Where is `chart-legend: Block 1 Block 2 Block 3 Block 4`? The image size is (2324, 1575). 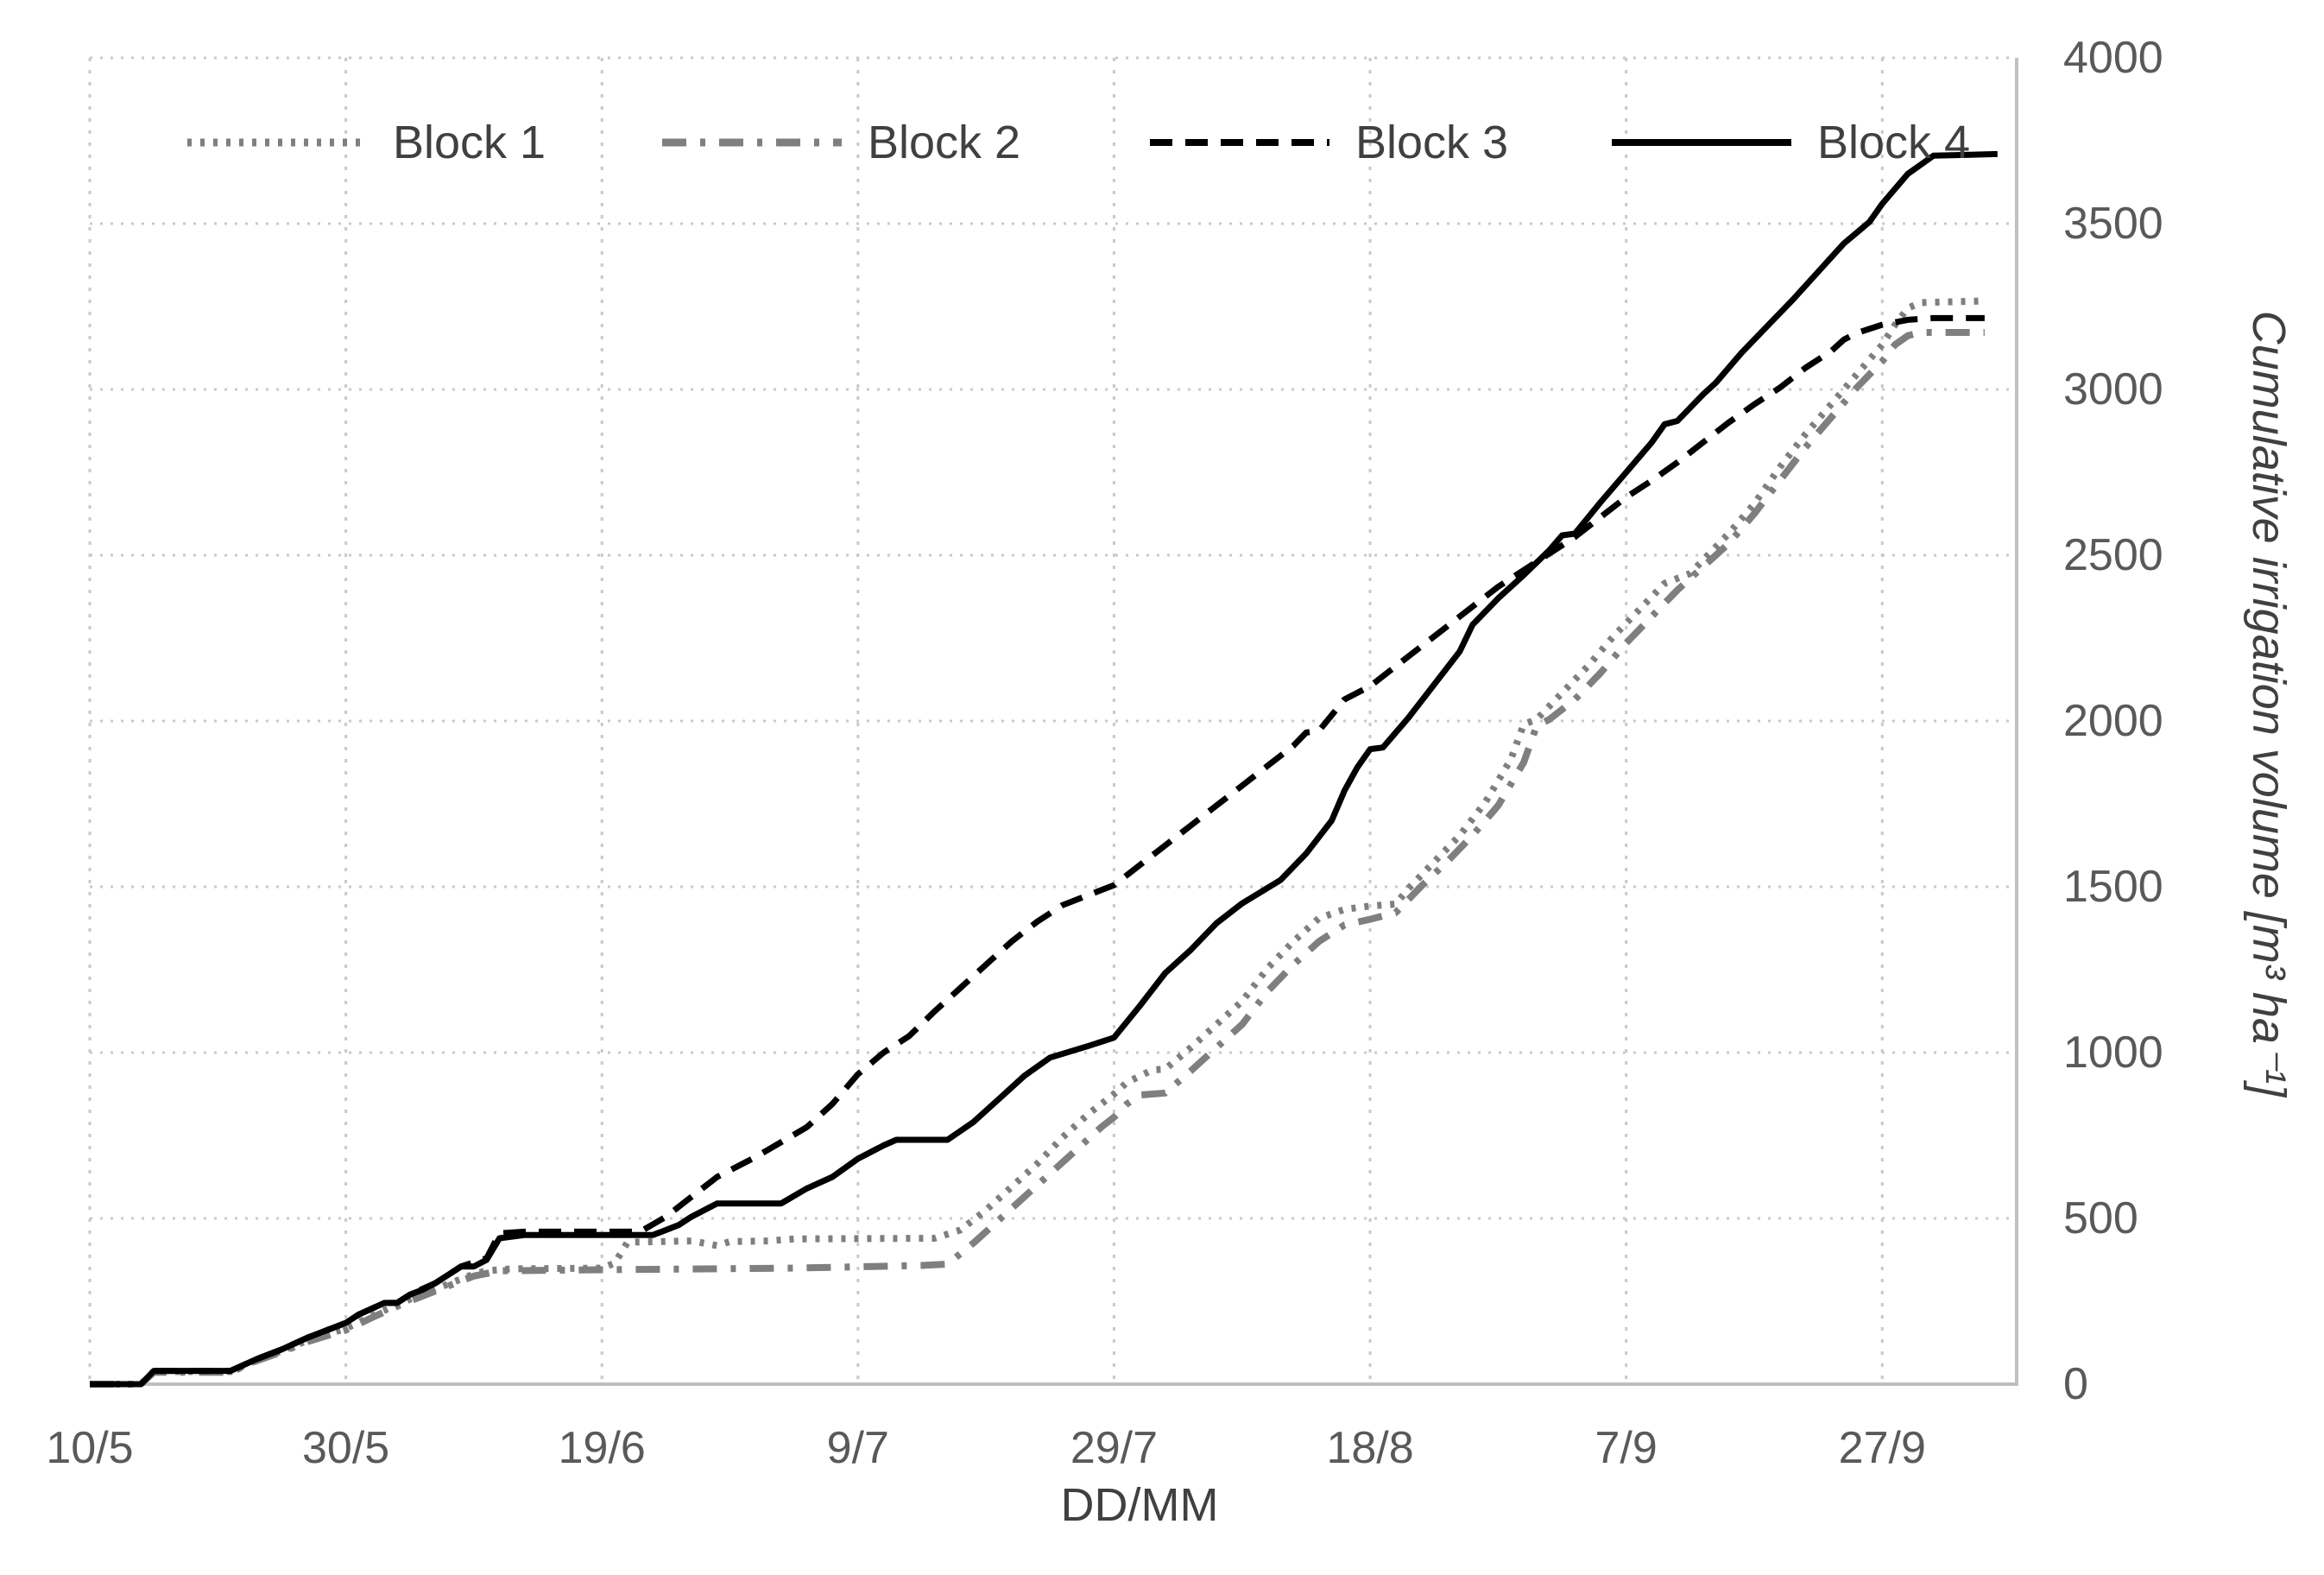 chart-legend: Block 1 Block 2 Block 3 Block 4 is located at coordinates (1162, 142).